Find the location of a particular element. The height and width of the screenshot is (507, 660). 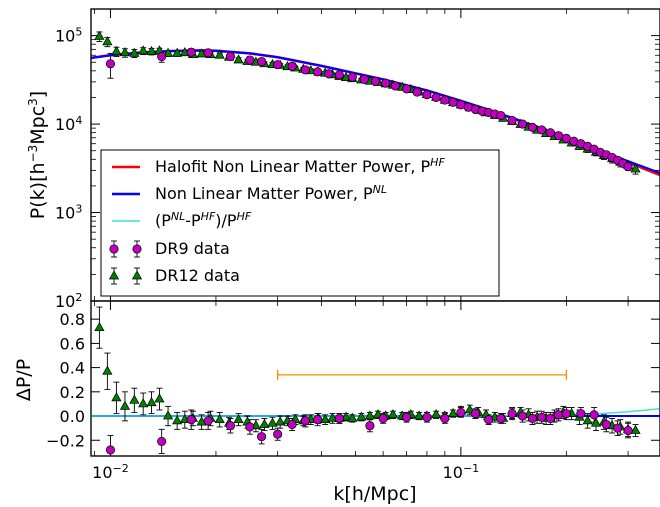

bottom-y-tick-label: 0.4 is located at coordinates (72, 368).